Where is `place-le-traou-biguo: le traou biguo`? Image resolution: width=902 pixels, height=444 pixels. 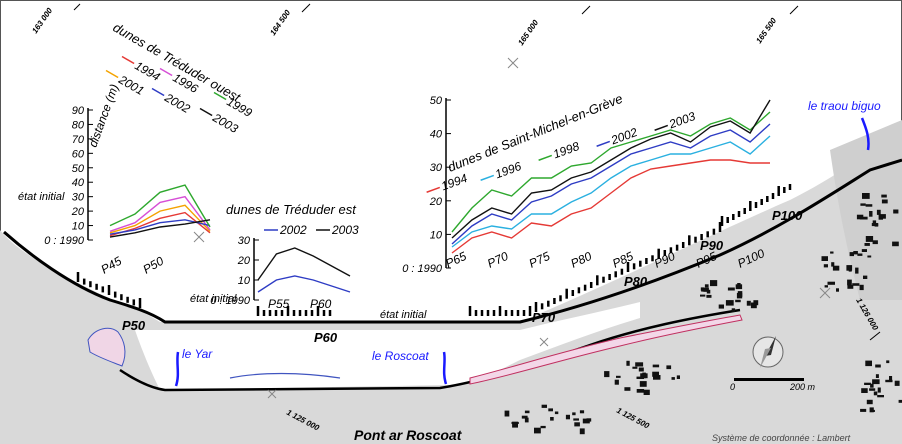
place-le-traou-biguo: le traou biguo is located at coordinates (844, 106).